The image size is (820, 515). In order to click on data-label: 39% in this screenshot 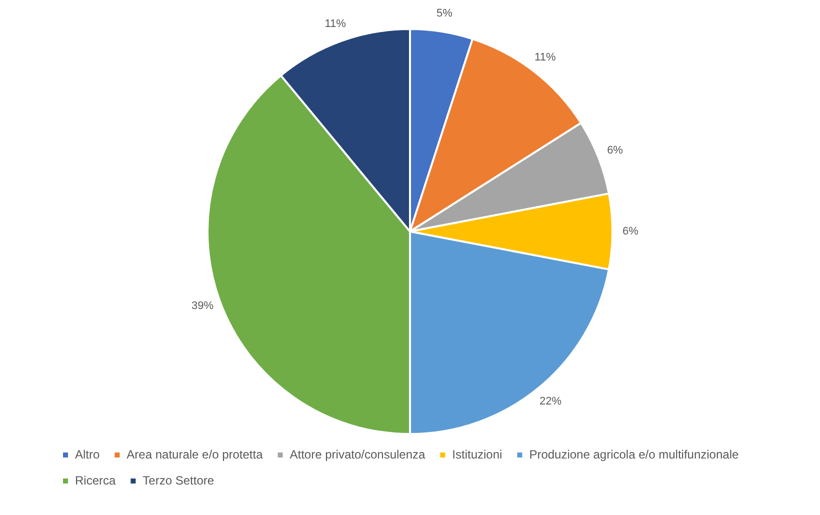, I will do `click(203, 306)`.